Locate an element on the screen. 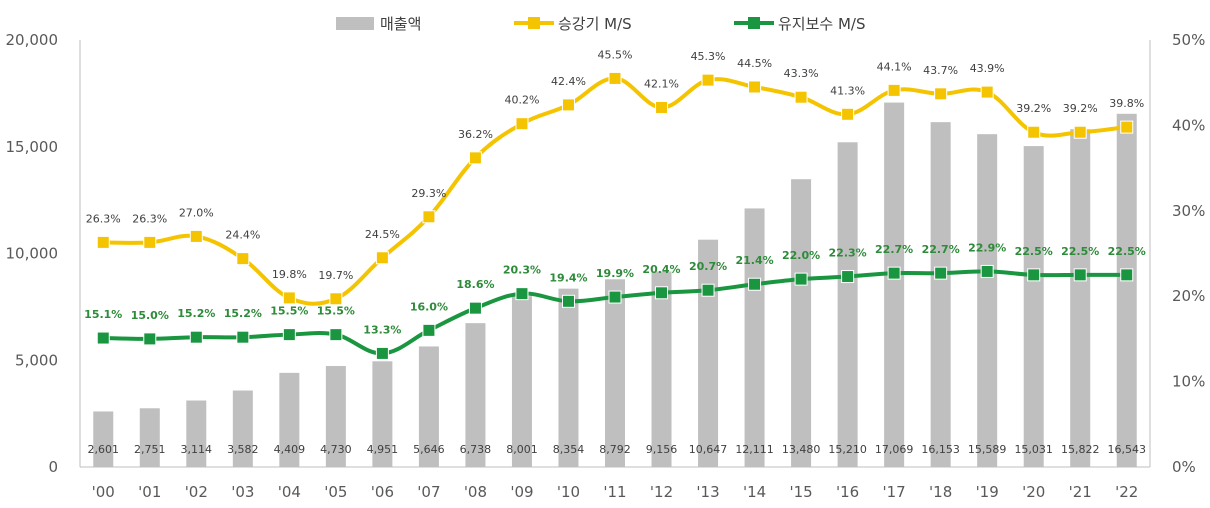 This screenshot has height=508, width=1210. x-tick-label: '15 is located at coordinates (800, 492).